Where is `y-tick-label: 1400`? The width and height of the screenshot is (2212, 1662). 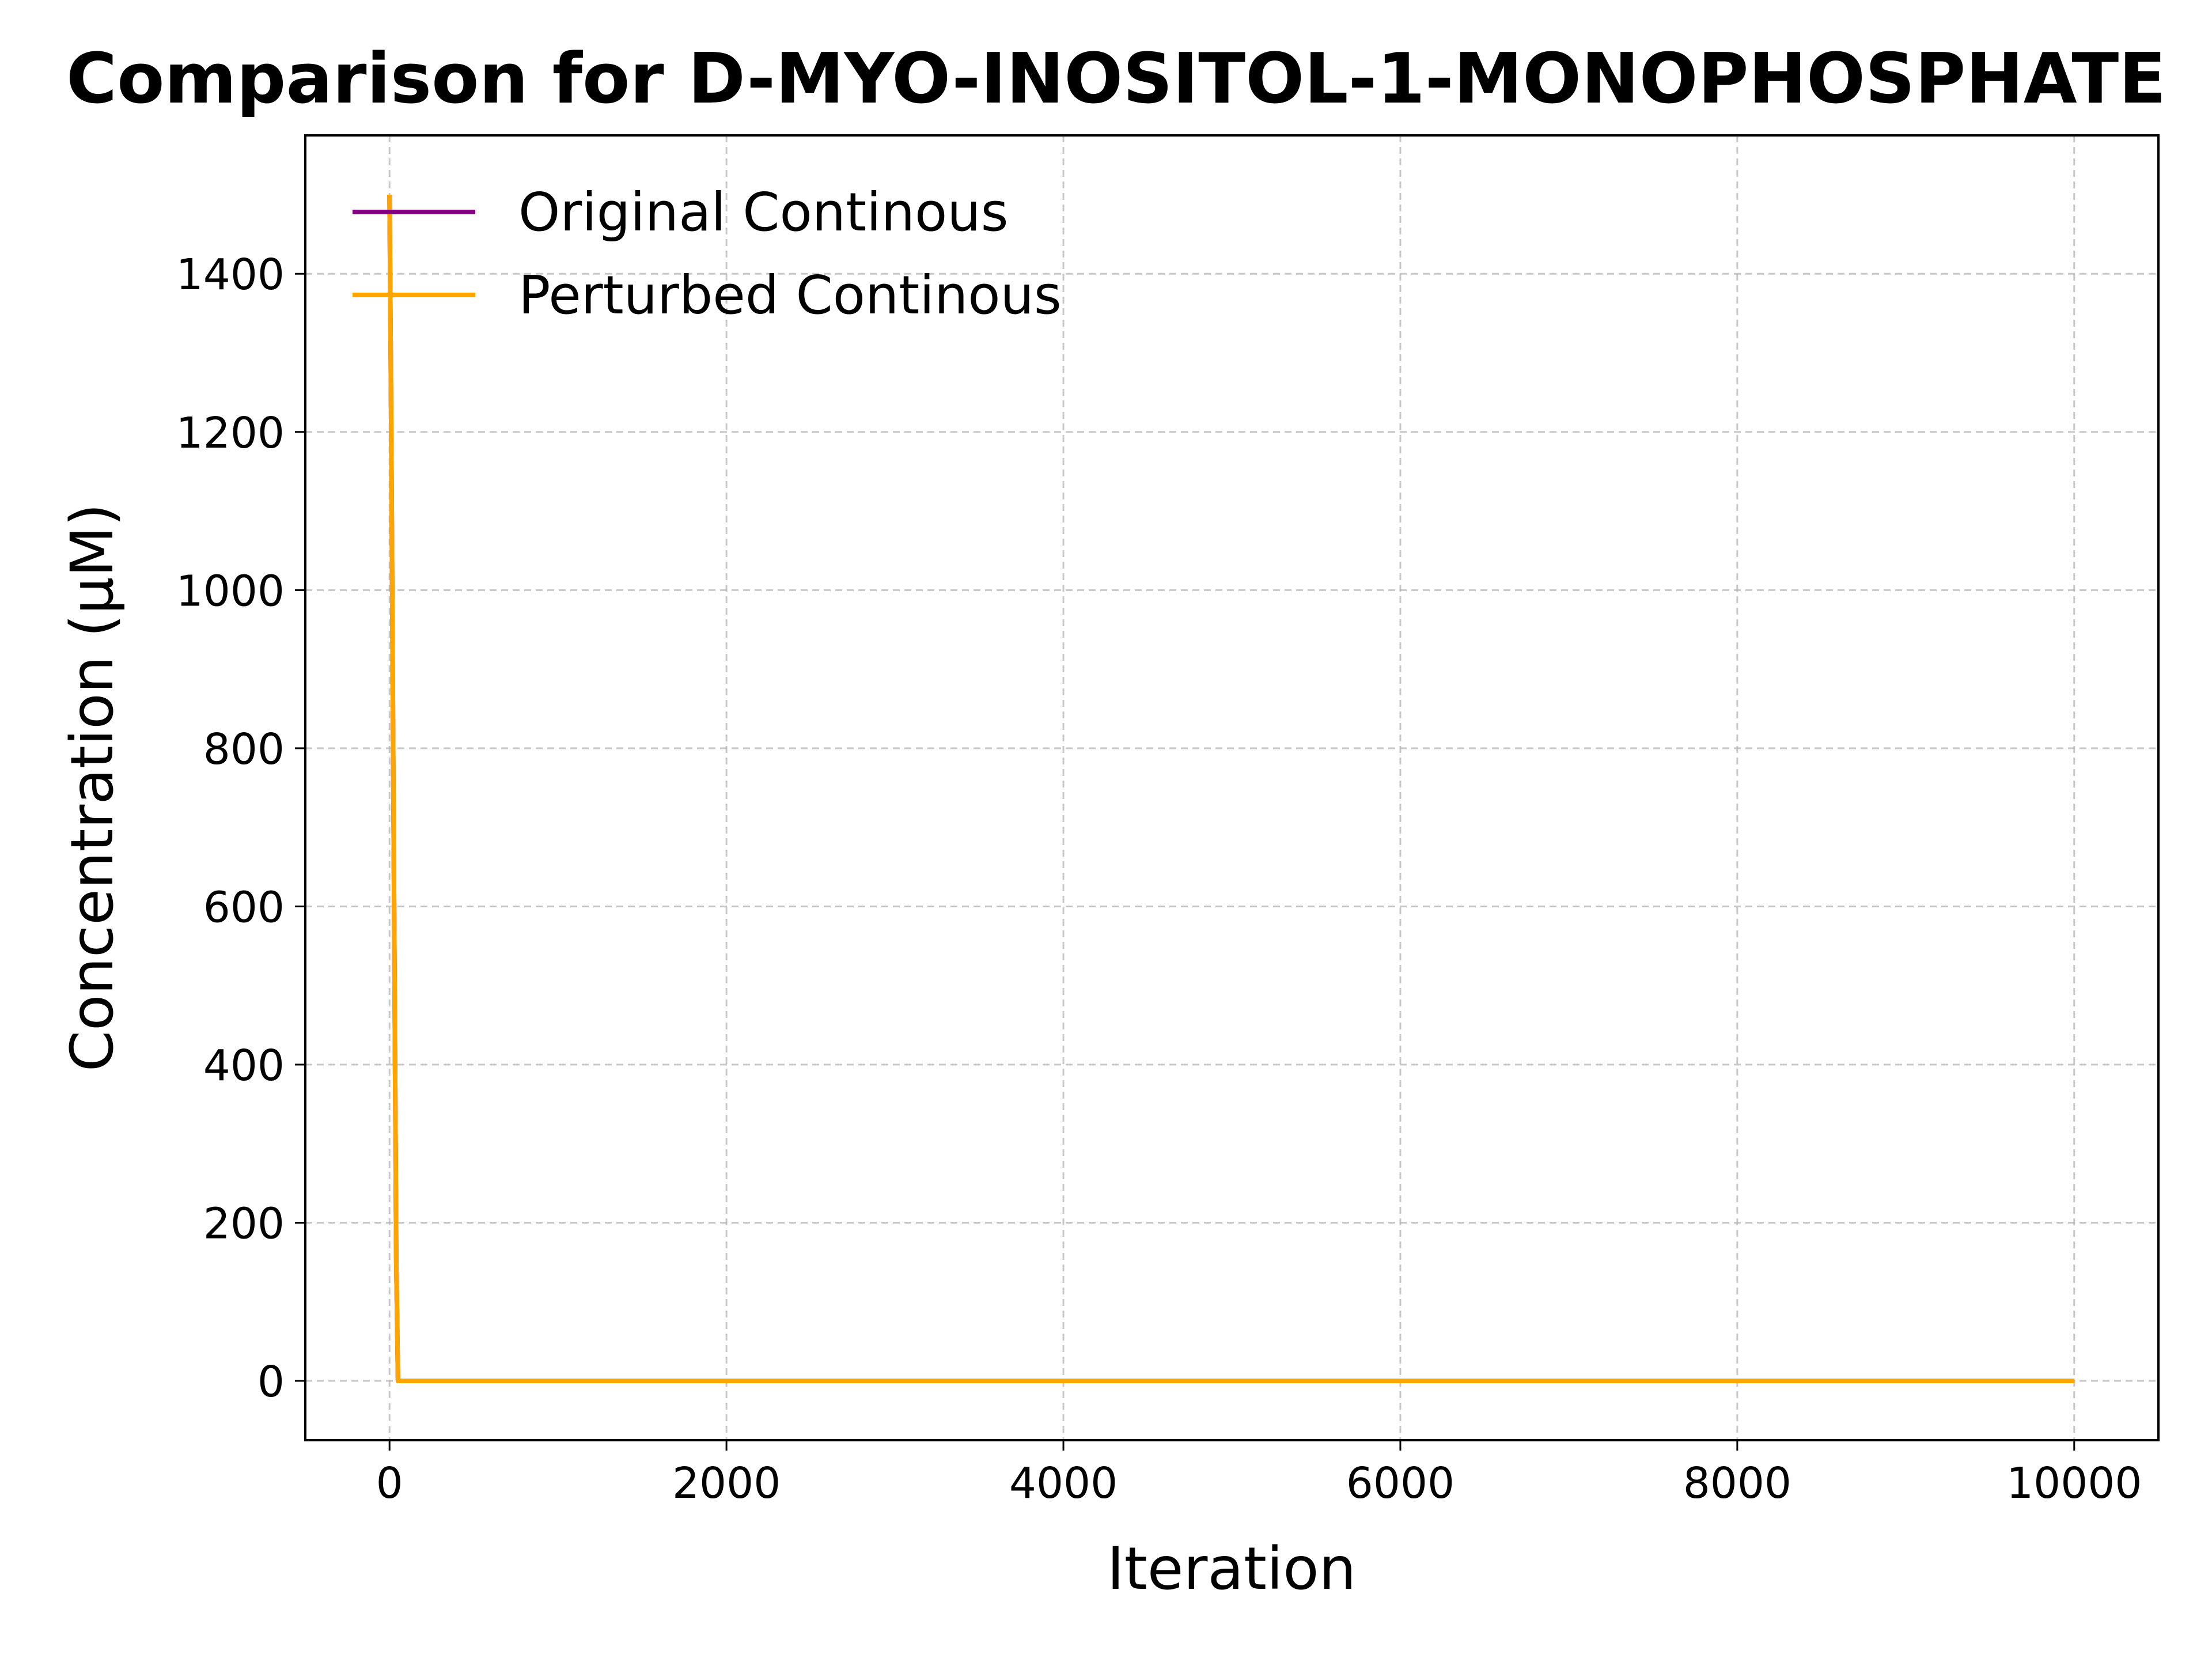 y-tick-label: 1400 is located at coordinates (230, 275).